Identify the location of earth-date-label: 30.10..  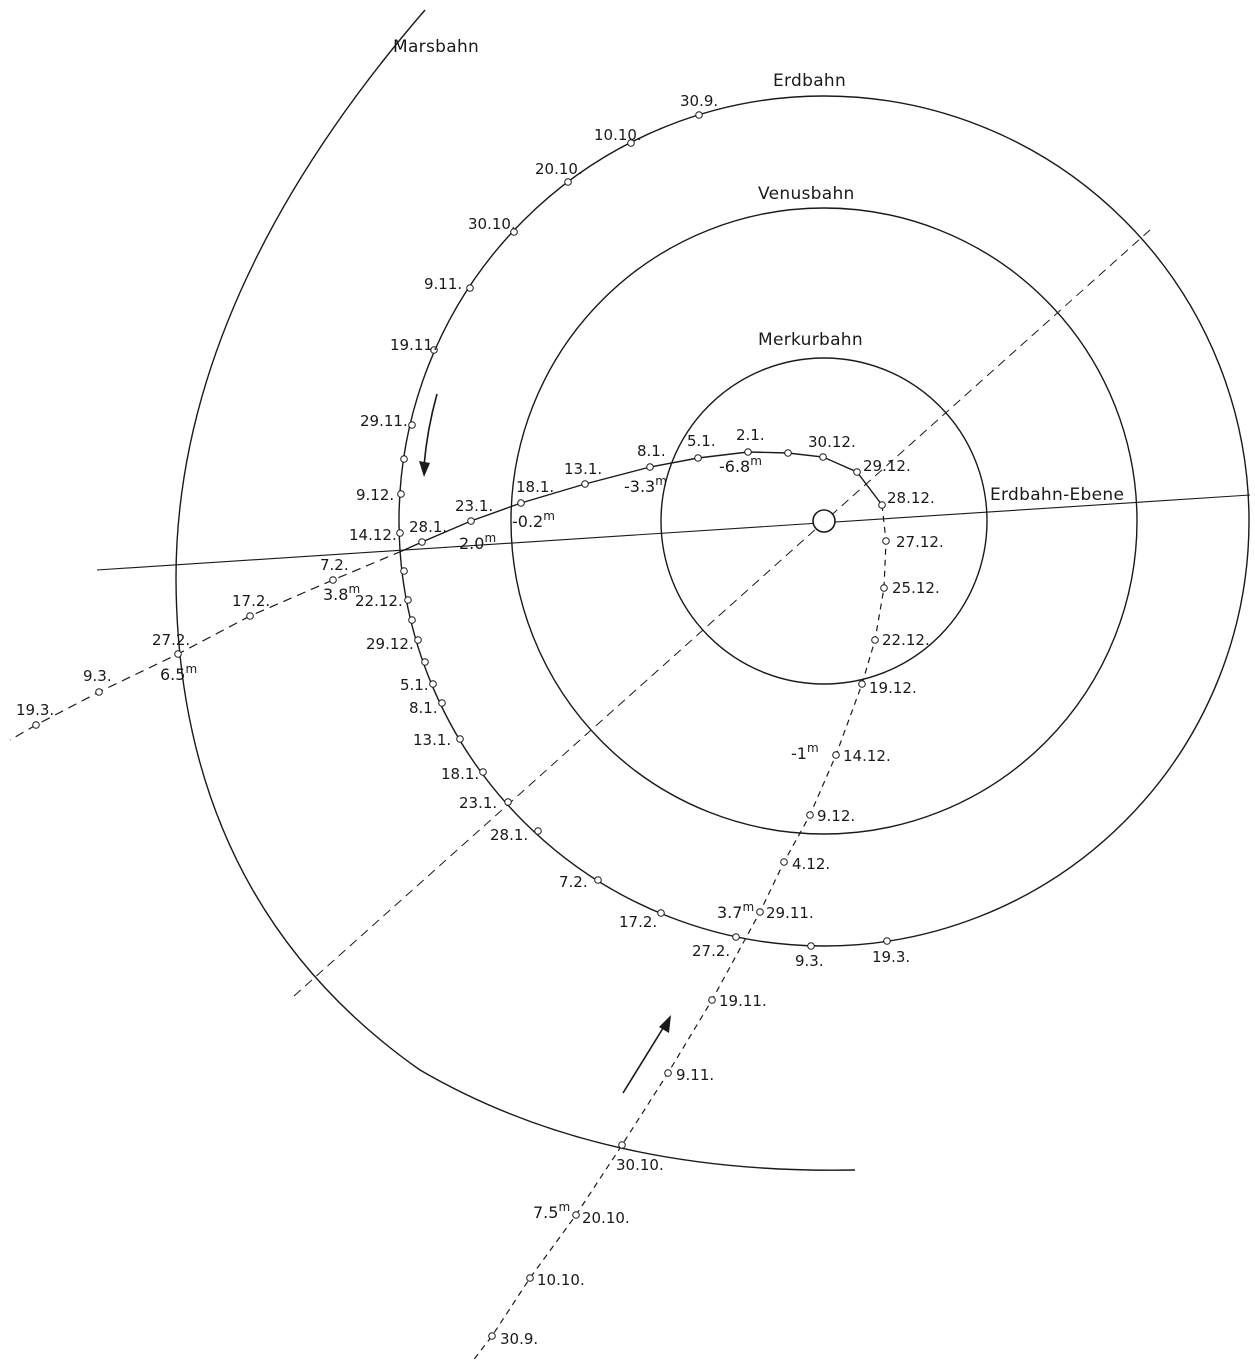
(492, 224).